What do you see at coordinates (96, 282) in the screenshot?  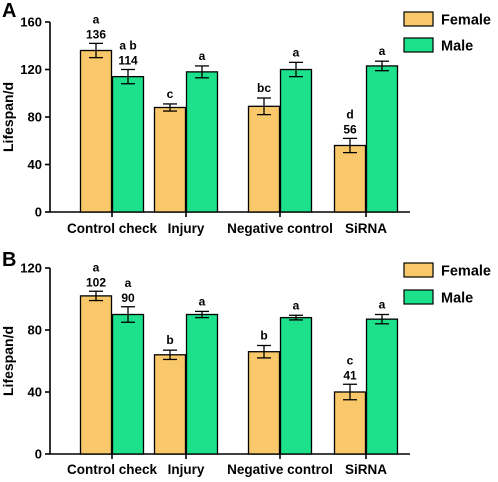 I see `data-label: 102` at bounding box center [96, 282].